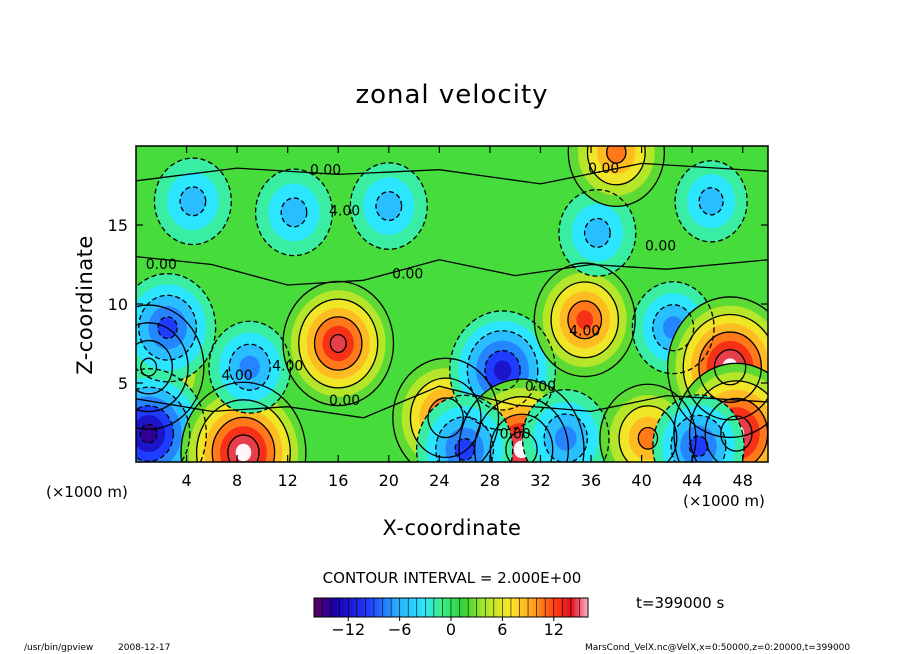 The height and width of the screenshot is (654, 904). Describe the element at coordinates (118, 225) in the screenshot. I see `y-tick-label: 15` at that location.